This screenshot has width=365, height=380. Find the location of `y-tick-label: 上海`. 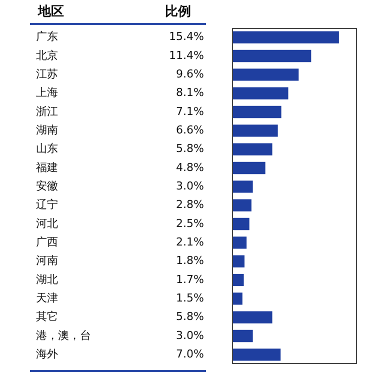

y-tick-label: 上海 is located at coordinates (47, 93).